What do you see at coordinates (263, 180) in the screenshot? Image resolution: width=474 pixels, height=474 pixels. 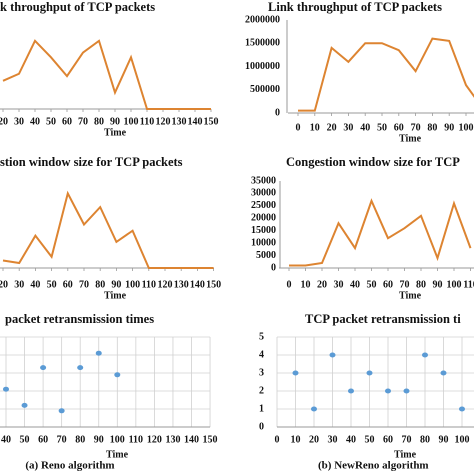 I see `y-tick-label: 35000` at bounding box center [263, 180].